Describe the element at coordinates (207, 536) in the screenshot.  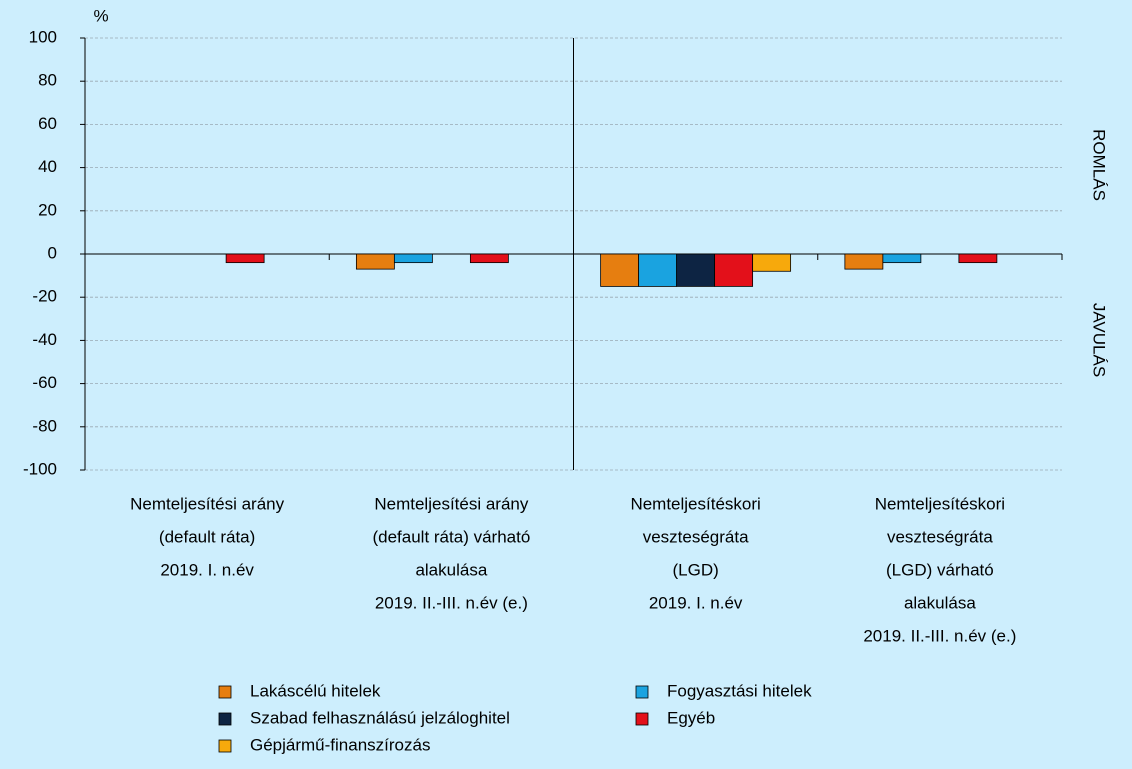
I see `x-tick-label: (default ráta)` at that location.